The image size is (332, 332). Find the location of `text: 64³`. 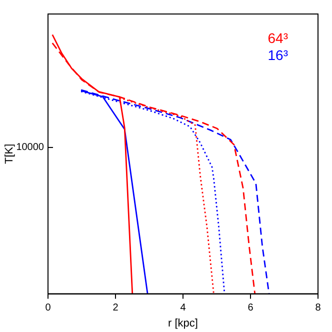

text: 64³ is located at coordinates (278, 38).